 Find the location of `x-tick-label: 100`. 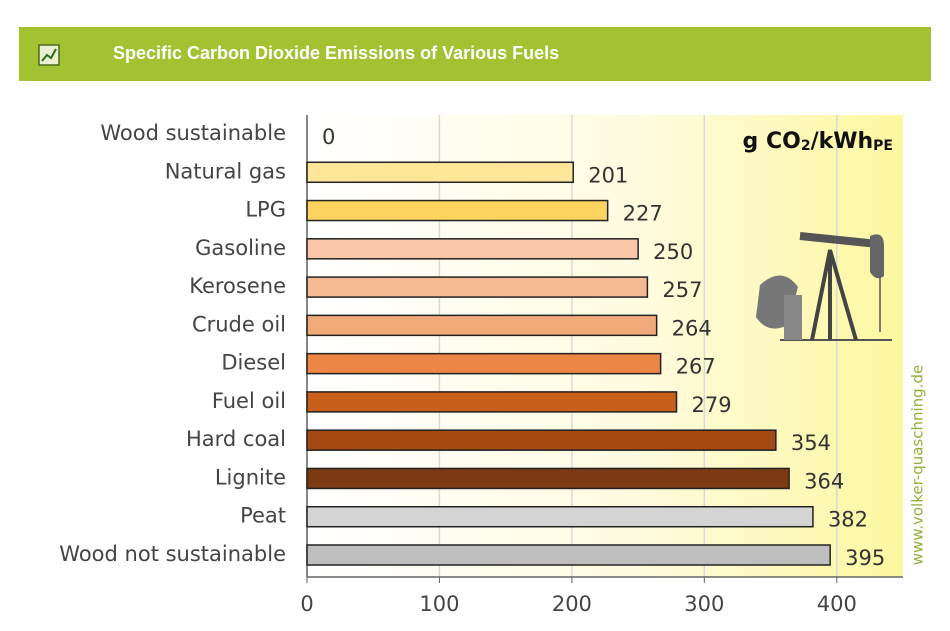

x-tick-label: 100 is located at coordinates (439, 604).